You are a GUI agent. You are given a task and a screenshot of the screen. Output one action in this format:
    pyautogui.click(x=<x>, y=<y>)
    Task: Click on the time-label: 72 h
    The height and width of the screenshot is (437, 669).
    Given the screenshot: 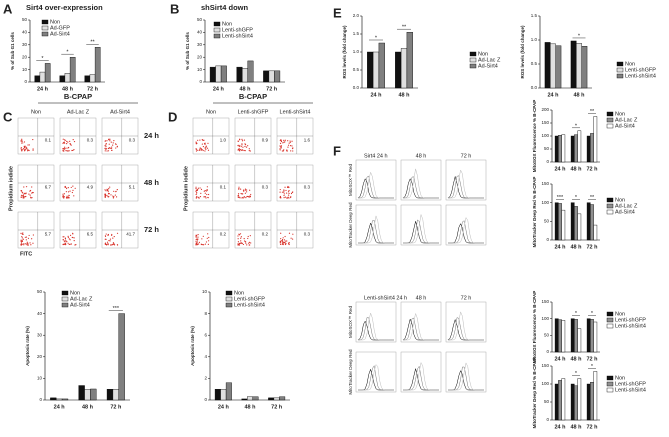 What is the action you would take?
    pyautogui.click(x=466, y=298)
    